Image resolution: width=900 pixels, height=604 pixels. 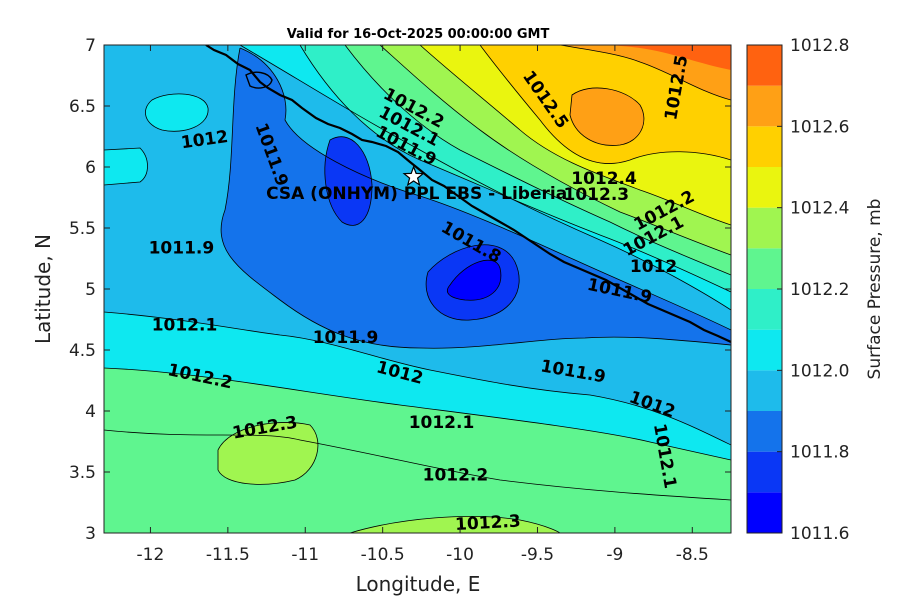 What do you see at coordinates (177, 112) in the screenshot?
I see `contour-fill-1012-west` at bounding box center [177, 112].